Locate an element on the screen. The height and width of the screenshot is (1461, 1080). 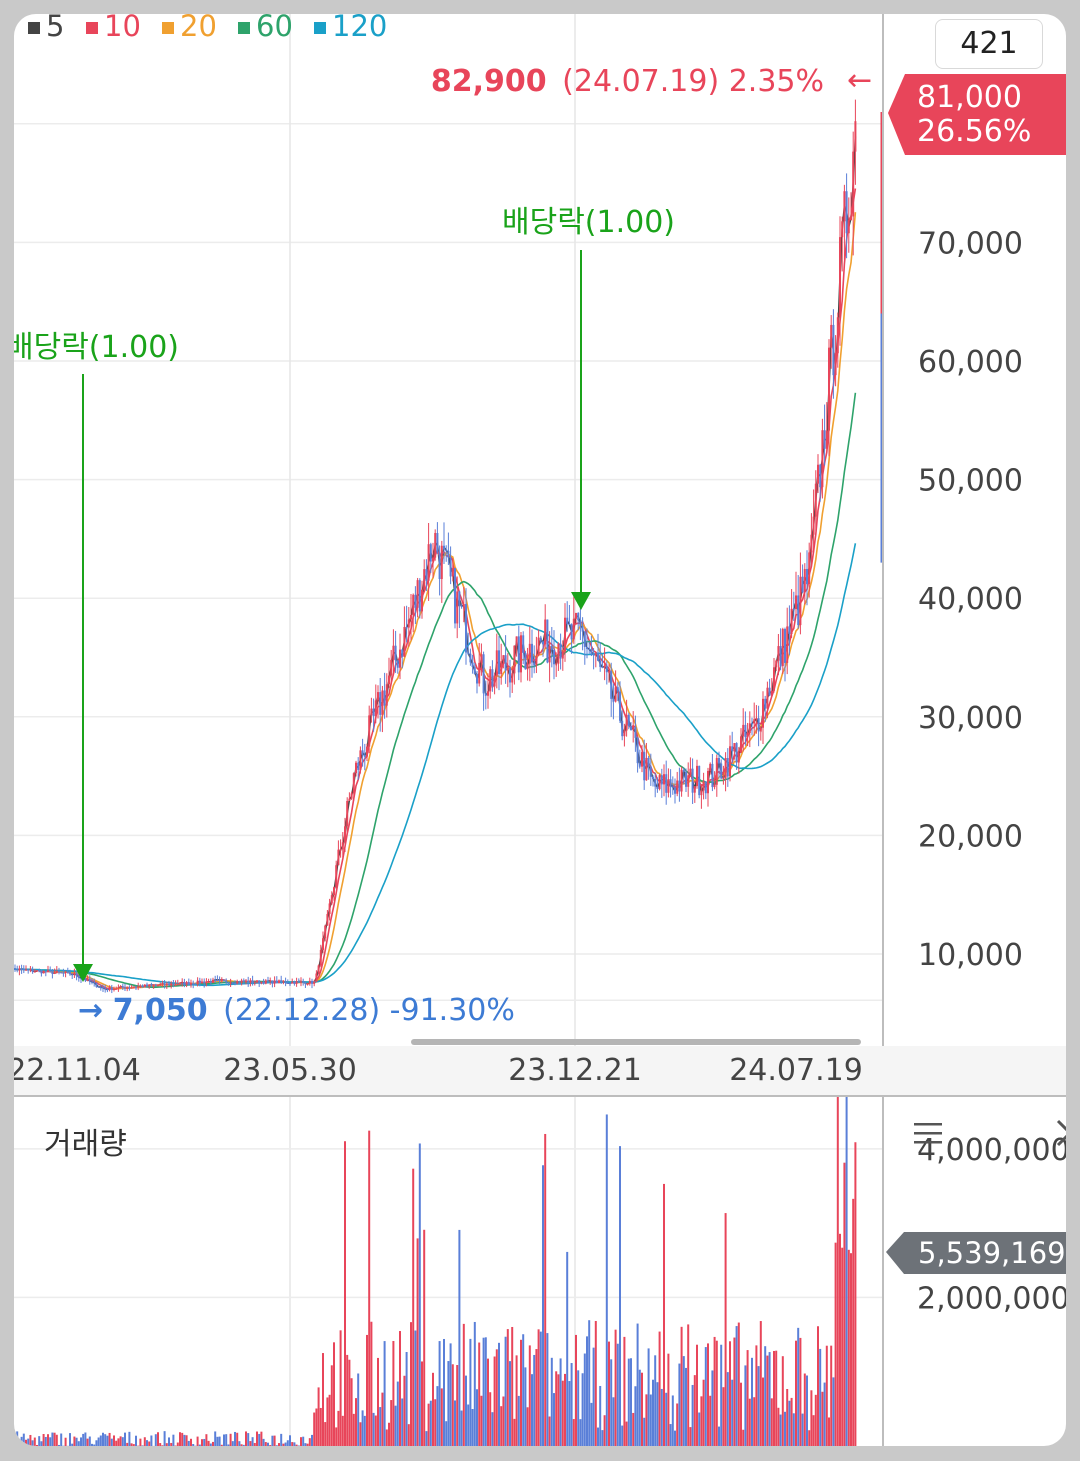
price-tick-label: 60,000 is located at coordinates (970, 362).